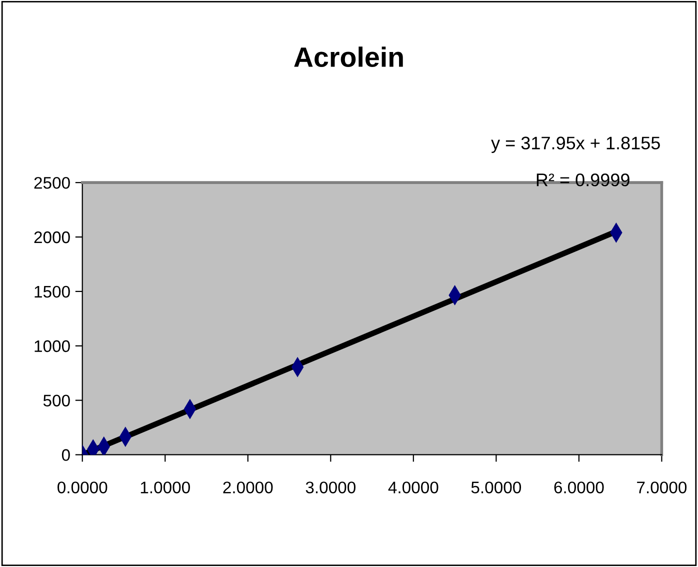 This screenshot has height=567, width=698. Describe the element at coordinates (83, 488) in the screenshot. I see `x-tick-label: 0.0000` at that location.